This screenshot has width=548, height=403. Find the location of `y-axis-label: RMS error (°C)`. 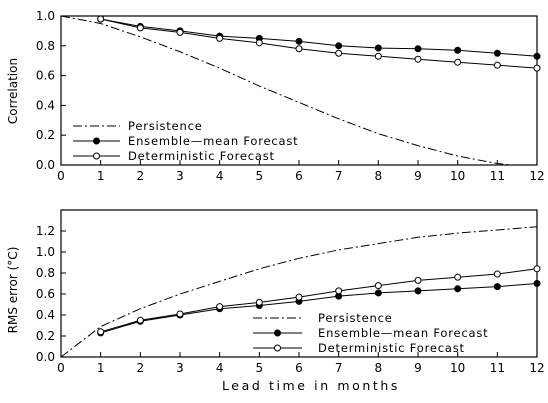

y-axis-label: RMS error (°C) is located at coordinates (13, 290).